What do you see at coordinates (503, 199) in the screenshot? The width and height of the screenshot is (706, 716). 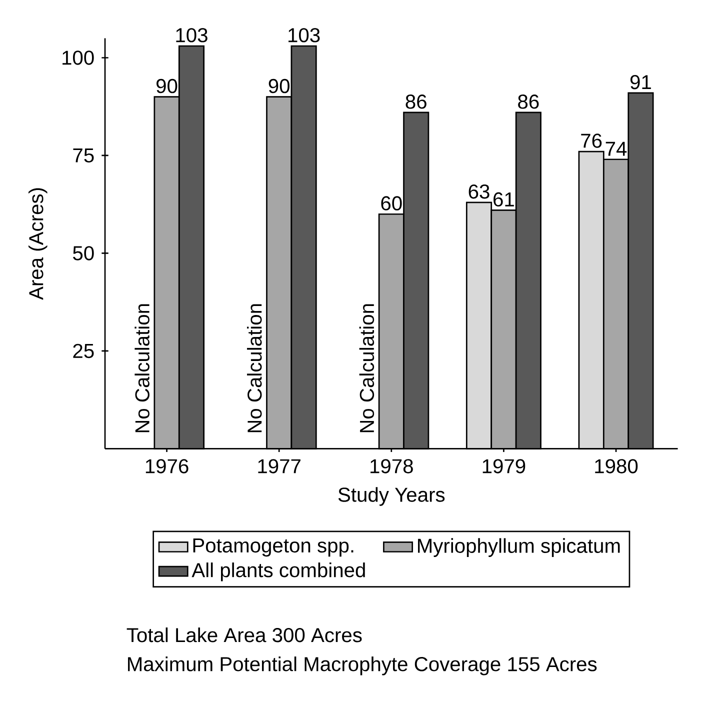 I see `data-label: 61` at bounding box center [503, 199].